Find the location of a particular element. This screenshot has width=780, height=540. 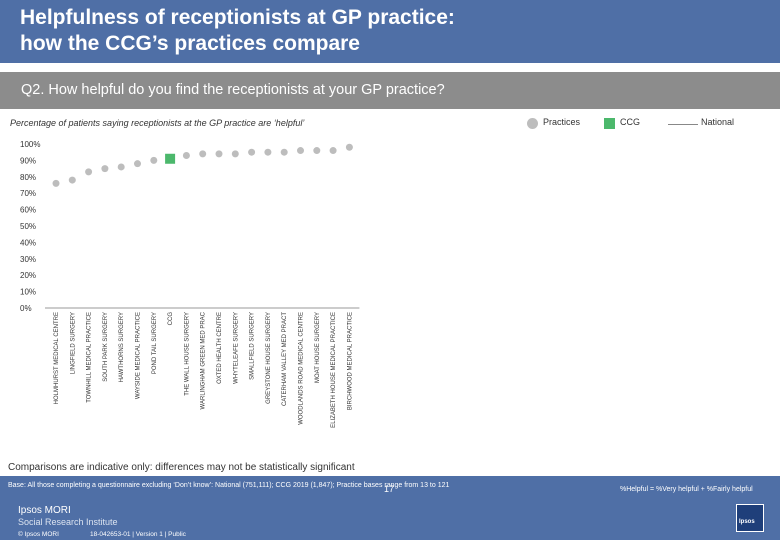

y-tick-label: 100% is located at coordinates (30, 144).